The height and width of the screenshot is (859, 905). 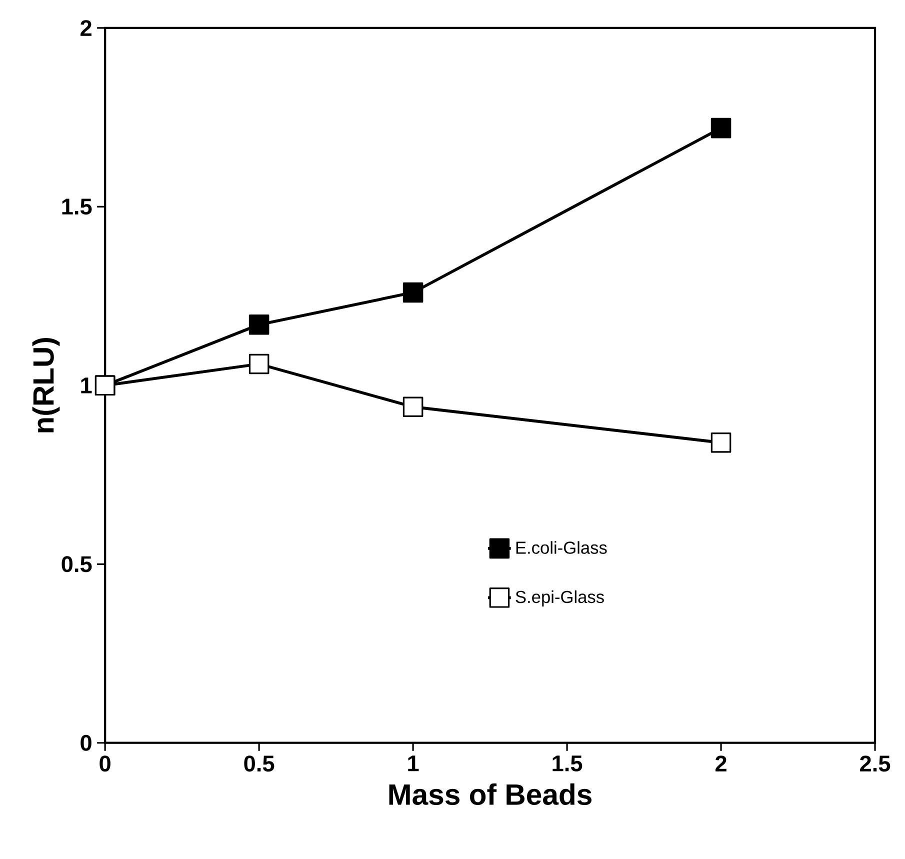 What do you see at coordinates (490, 794) in the screenshot?
I see `x-axis-title: Mass of Beads` at bounding box center [490, 794].